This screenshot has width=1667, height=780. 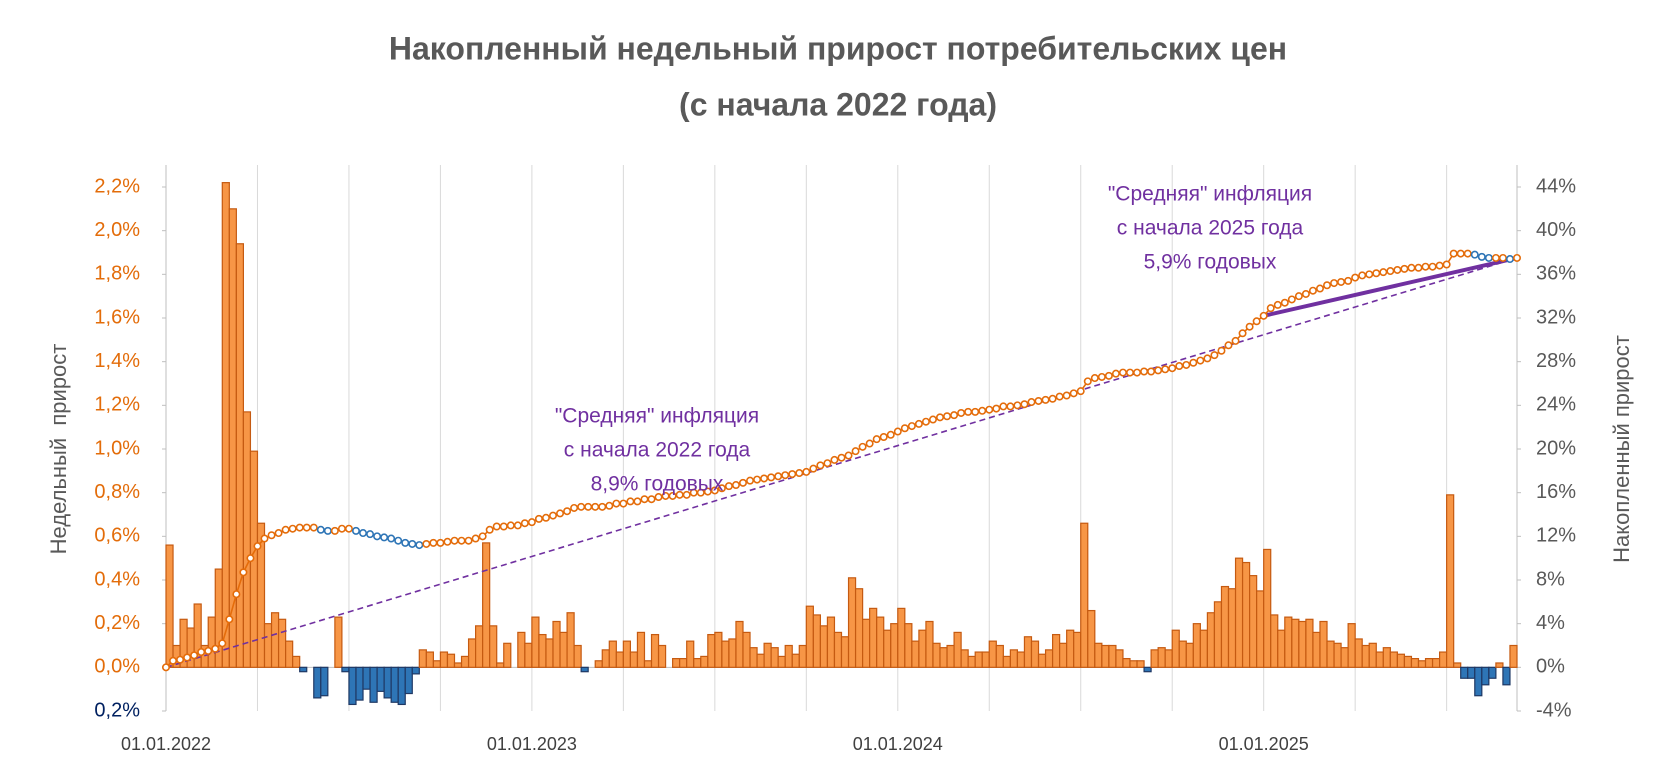 I want to click on annotation: с начала 2025 года, so click(x=1210, y=228).